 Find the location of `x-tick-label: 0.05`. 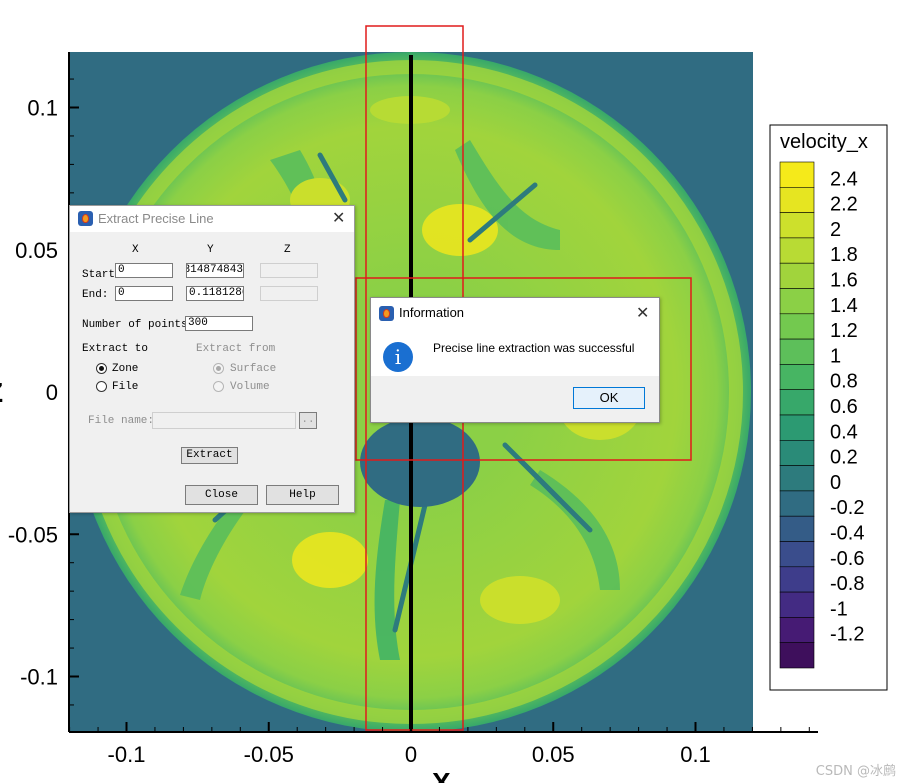

x-tick-label: 0.05 is located at coordinates (553, 754).